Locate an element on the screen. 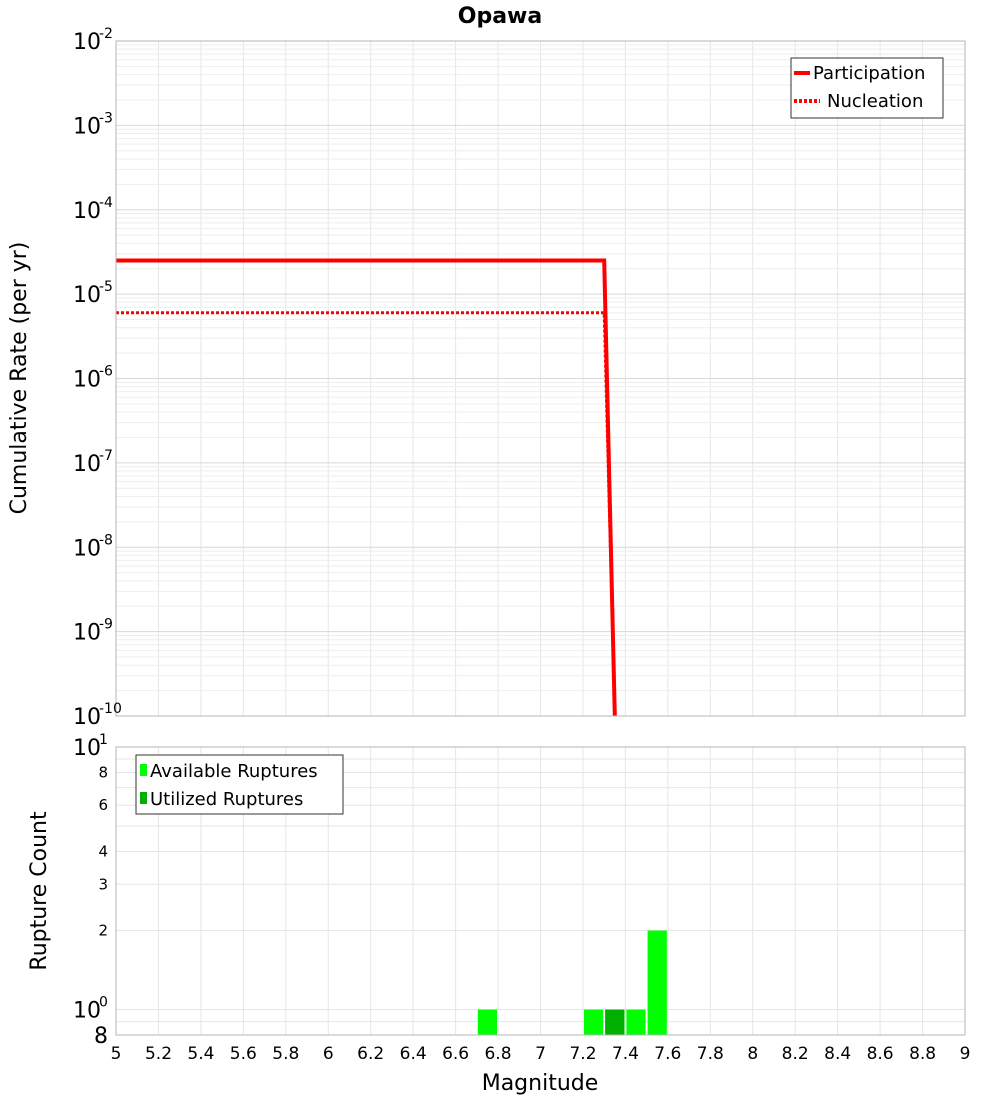  magnitude-x-tick-label: 6.6 is located at coordinates (455, 1054).